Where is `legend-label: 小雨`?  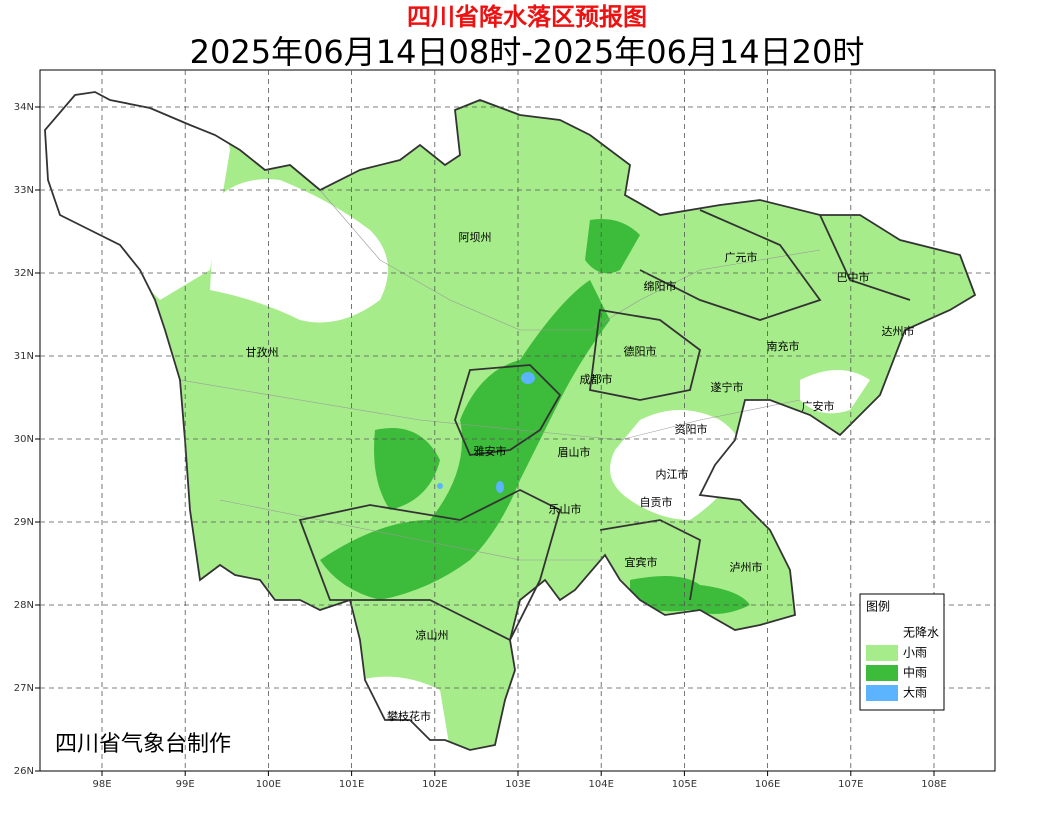
legend-label: 小雨 is located at coordinates (915, 653).